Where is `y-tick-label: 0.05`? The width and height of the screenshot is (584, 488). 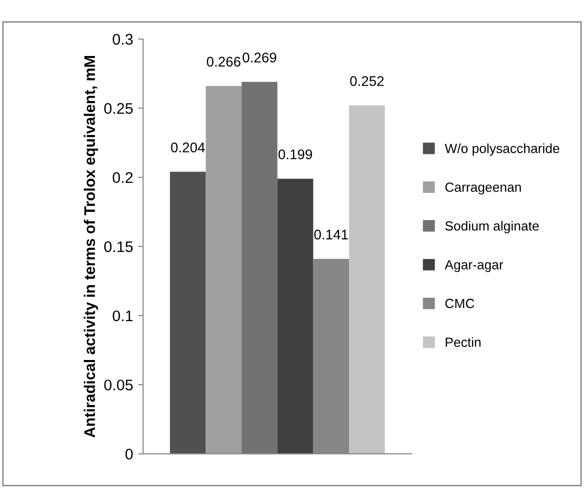
y-tick-label: 0.05 is located at coordinates (118, 385).